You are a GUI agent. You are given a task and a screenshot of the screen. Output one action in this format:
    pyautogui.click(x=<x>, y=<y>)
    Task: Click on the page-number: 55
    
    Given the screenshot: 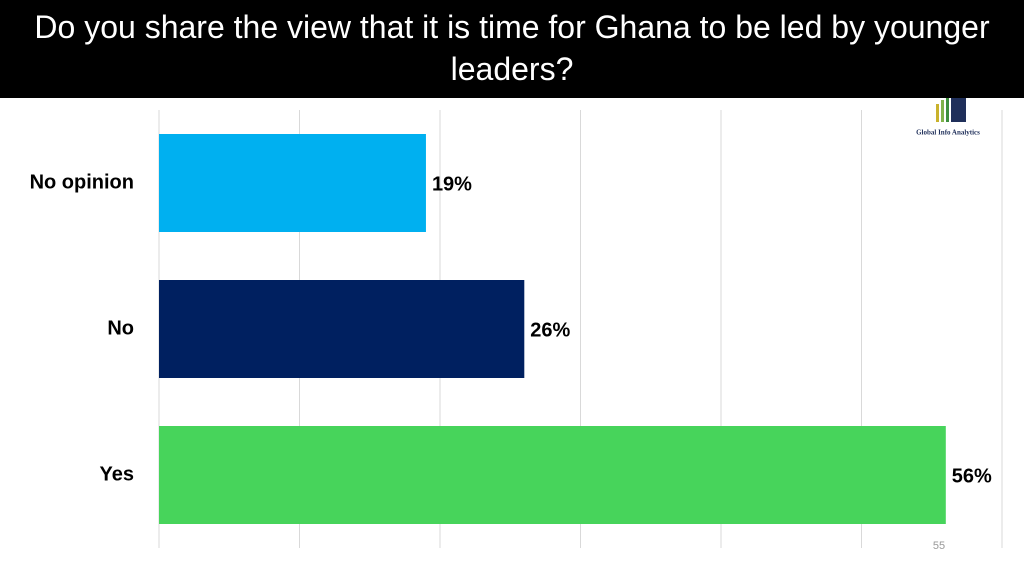 What is the action you would take?
    pyautogui.click(x=939, y=546)
    